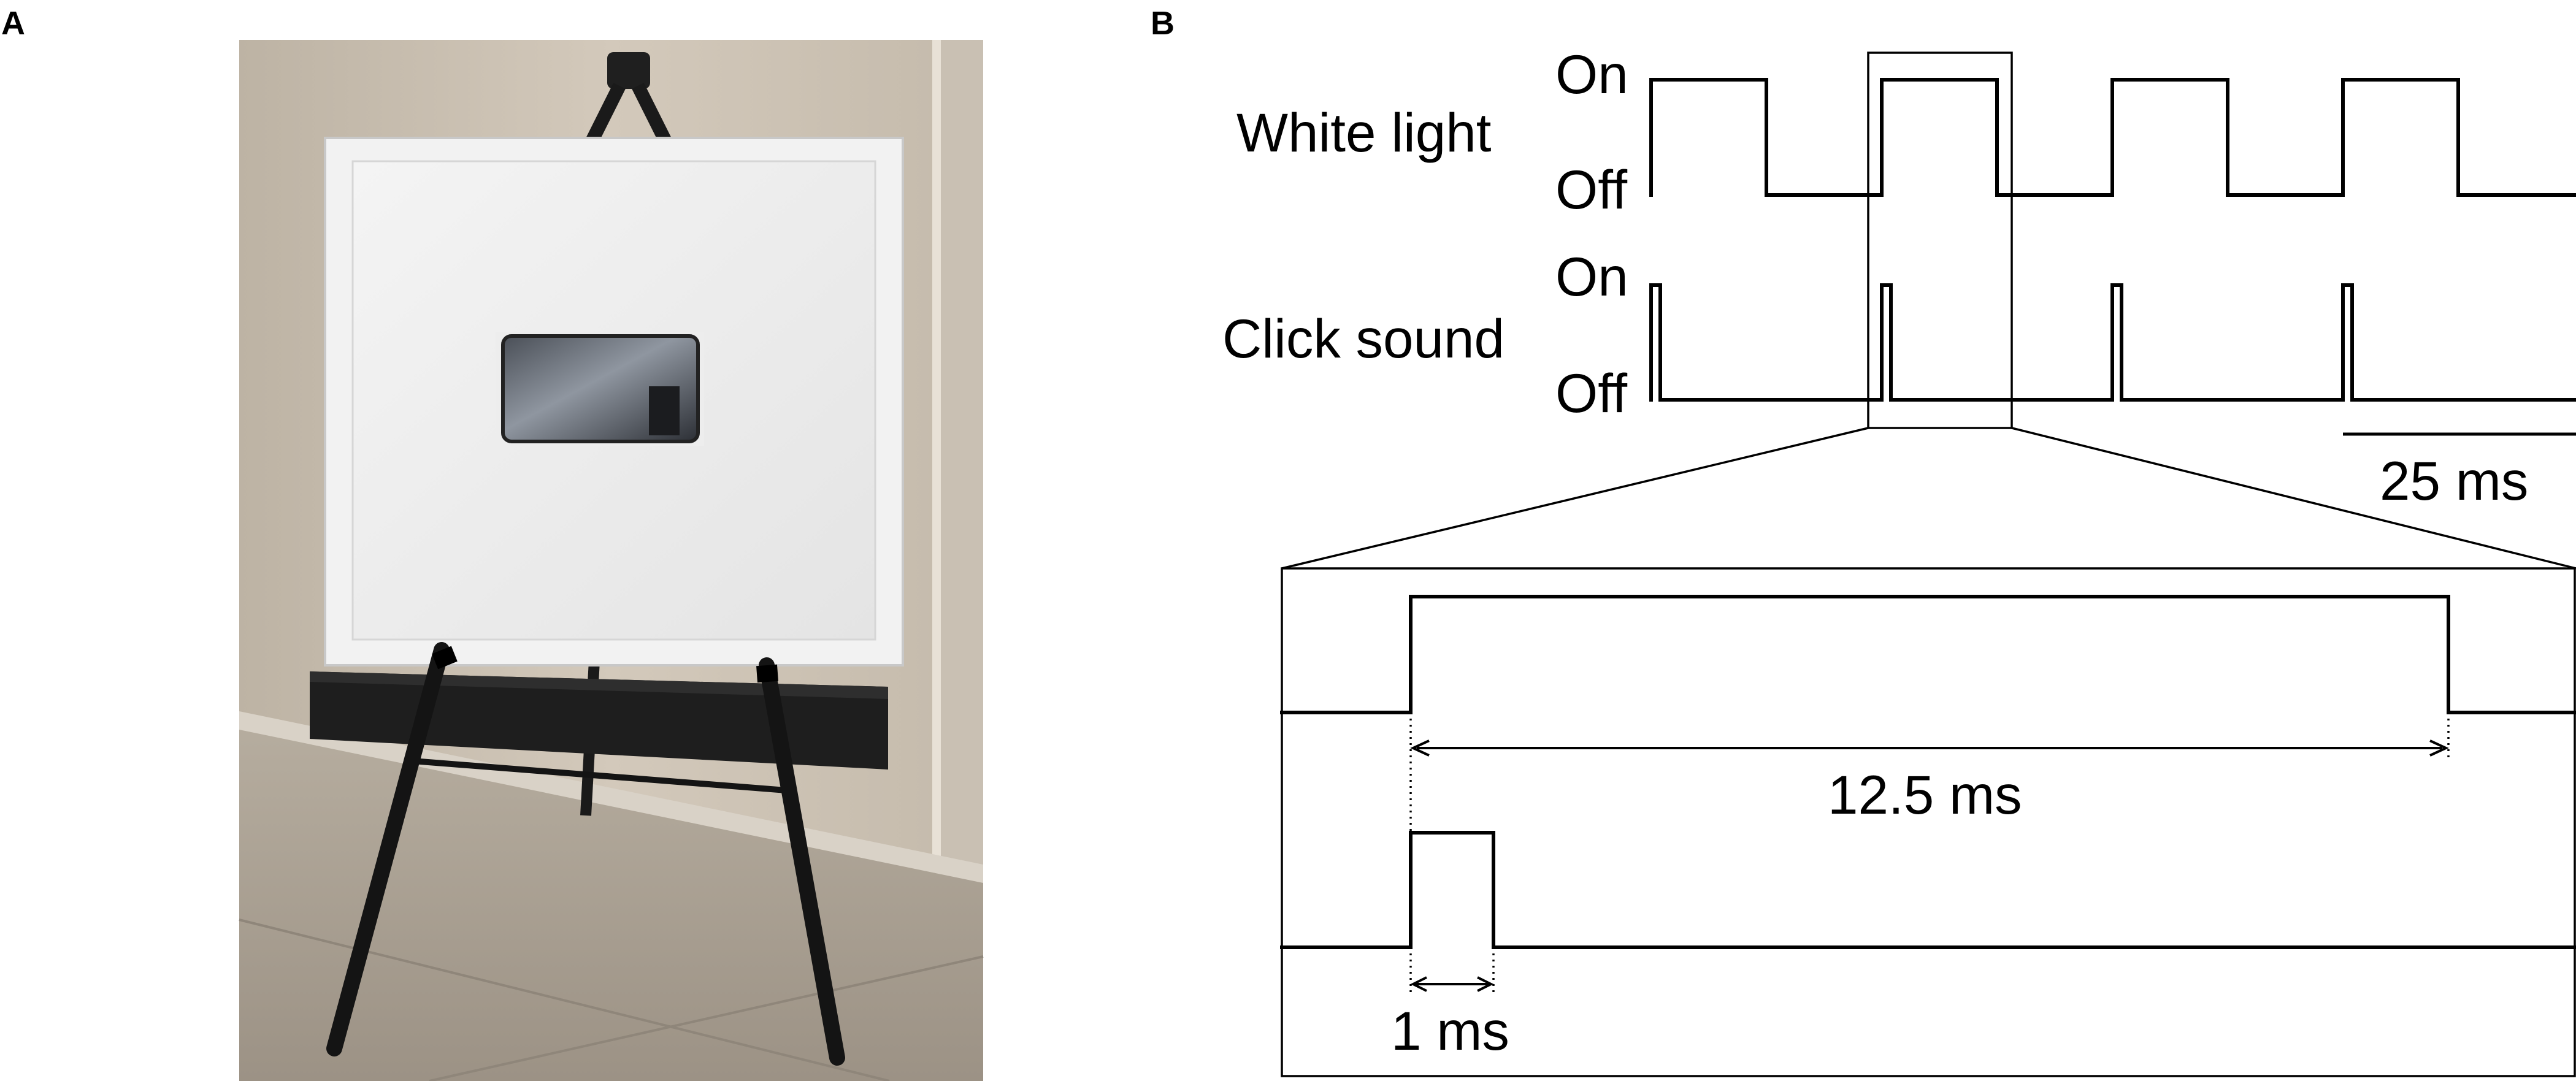 Image resolution: width=2576 pixels, height=1081 pixels. What do you see at coordinates (600, 389) in the screenshot?
I see `tablet-icon` at bounding box center [600, 389].